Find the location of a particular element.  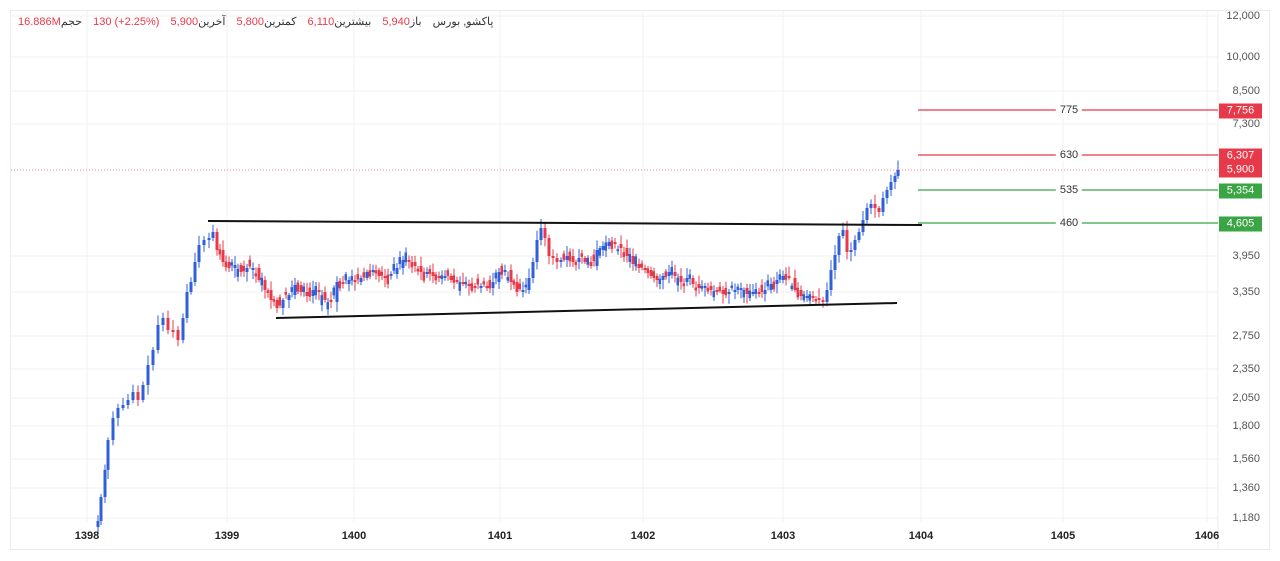

price-tick-label: 2,050 is located at coordinates (1246, 398).